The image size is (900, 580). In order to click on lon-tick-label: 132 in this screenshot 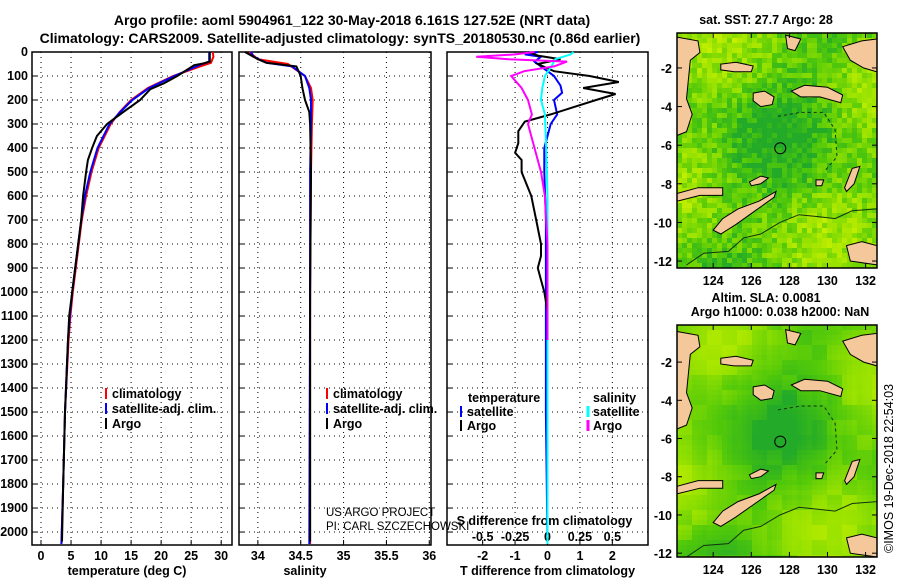, I will do `click(865, 570)`.